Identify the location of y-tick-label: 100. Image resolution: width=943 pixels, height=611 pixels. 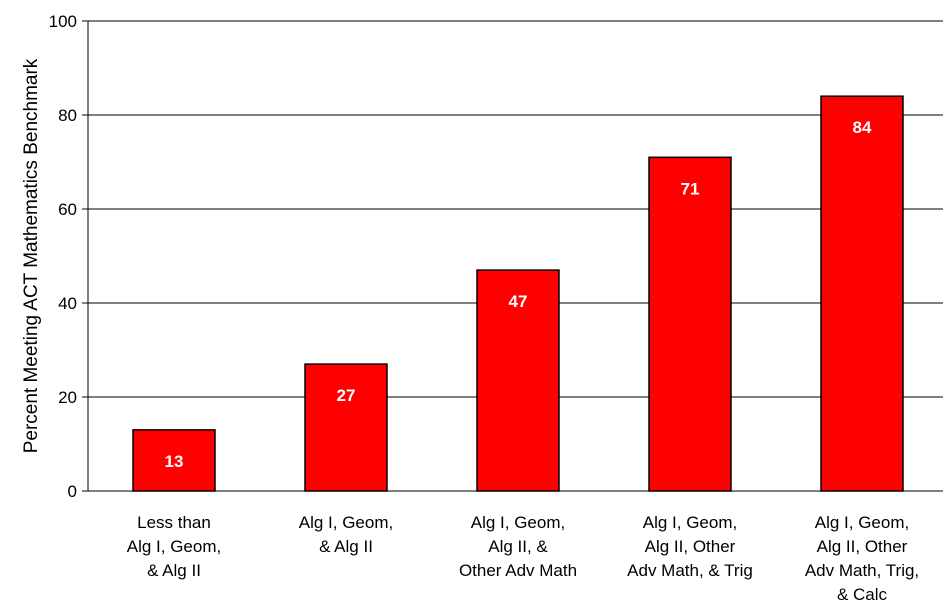
(63, 21).